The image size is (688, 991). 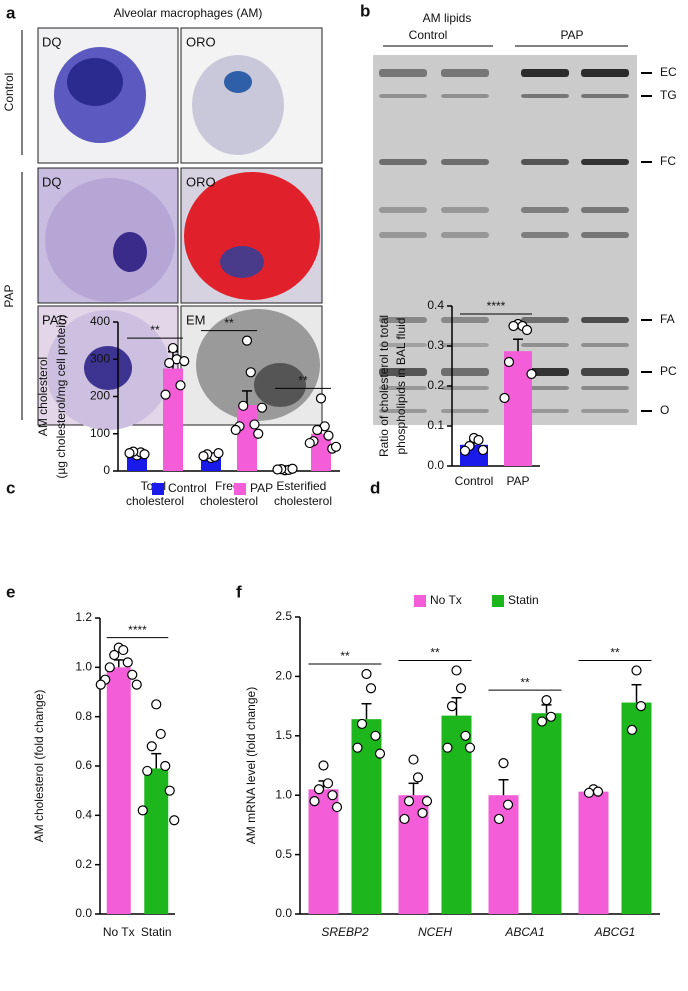 What do you see at coordinates (446, 600) in the screenshot?
I see `legend-label: No Tx` at bounding box center [446, 600].